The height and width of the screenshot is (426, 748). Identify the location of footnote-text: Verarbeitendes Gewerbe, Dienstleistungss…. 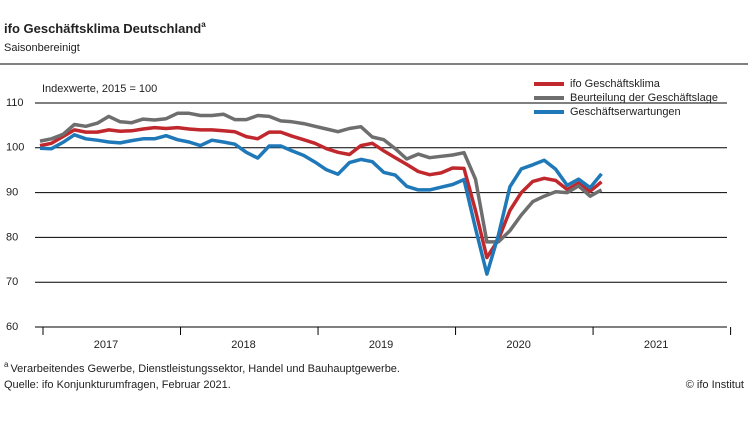
(205, 369).